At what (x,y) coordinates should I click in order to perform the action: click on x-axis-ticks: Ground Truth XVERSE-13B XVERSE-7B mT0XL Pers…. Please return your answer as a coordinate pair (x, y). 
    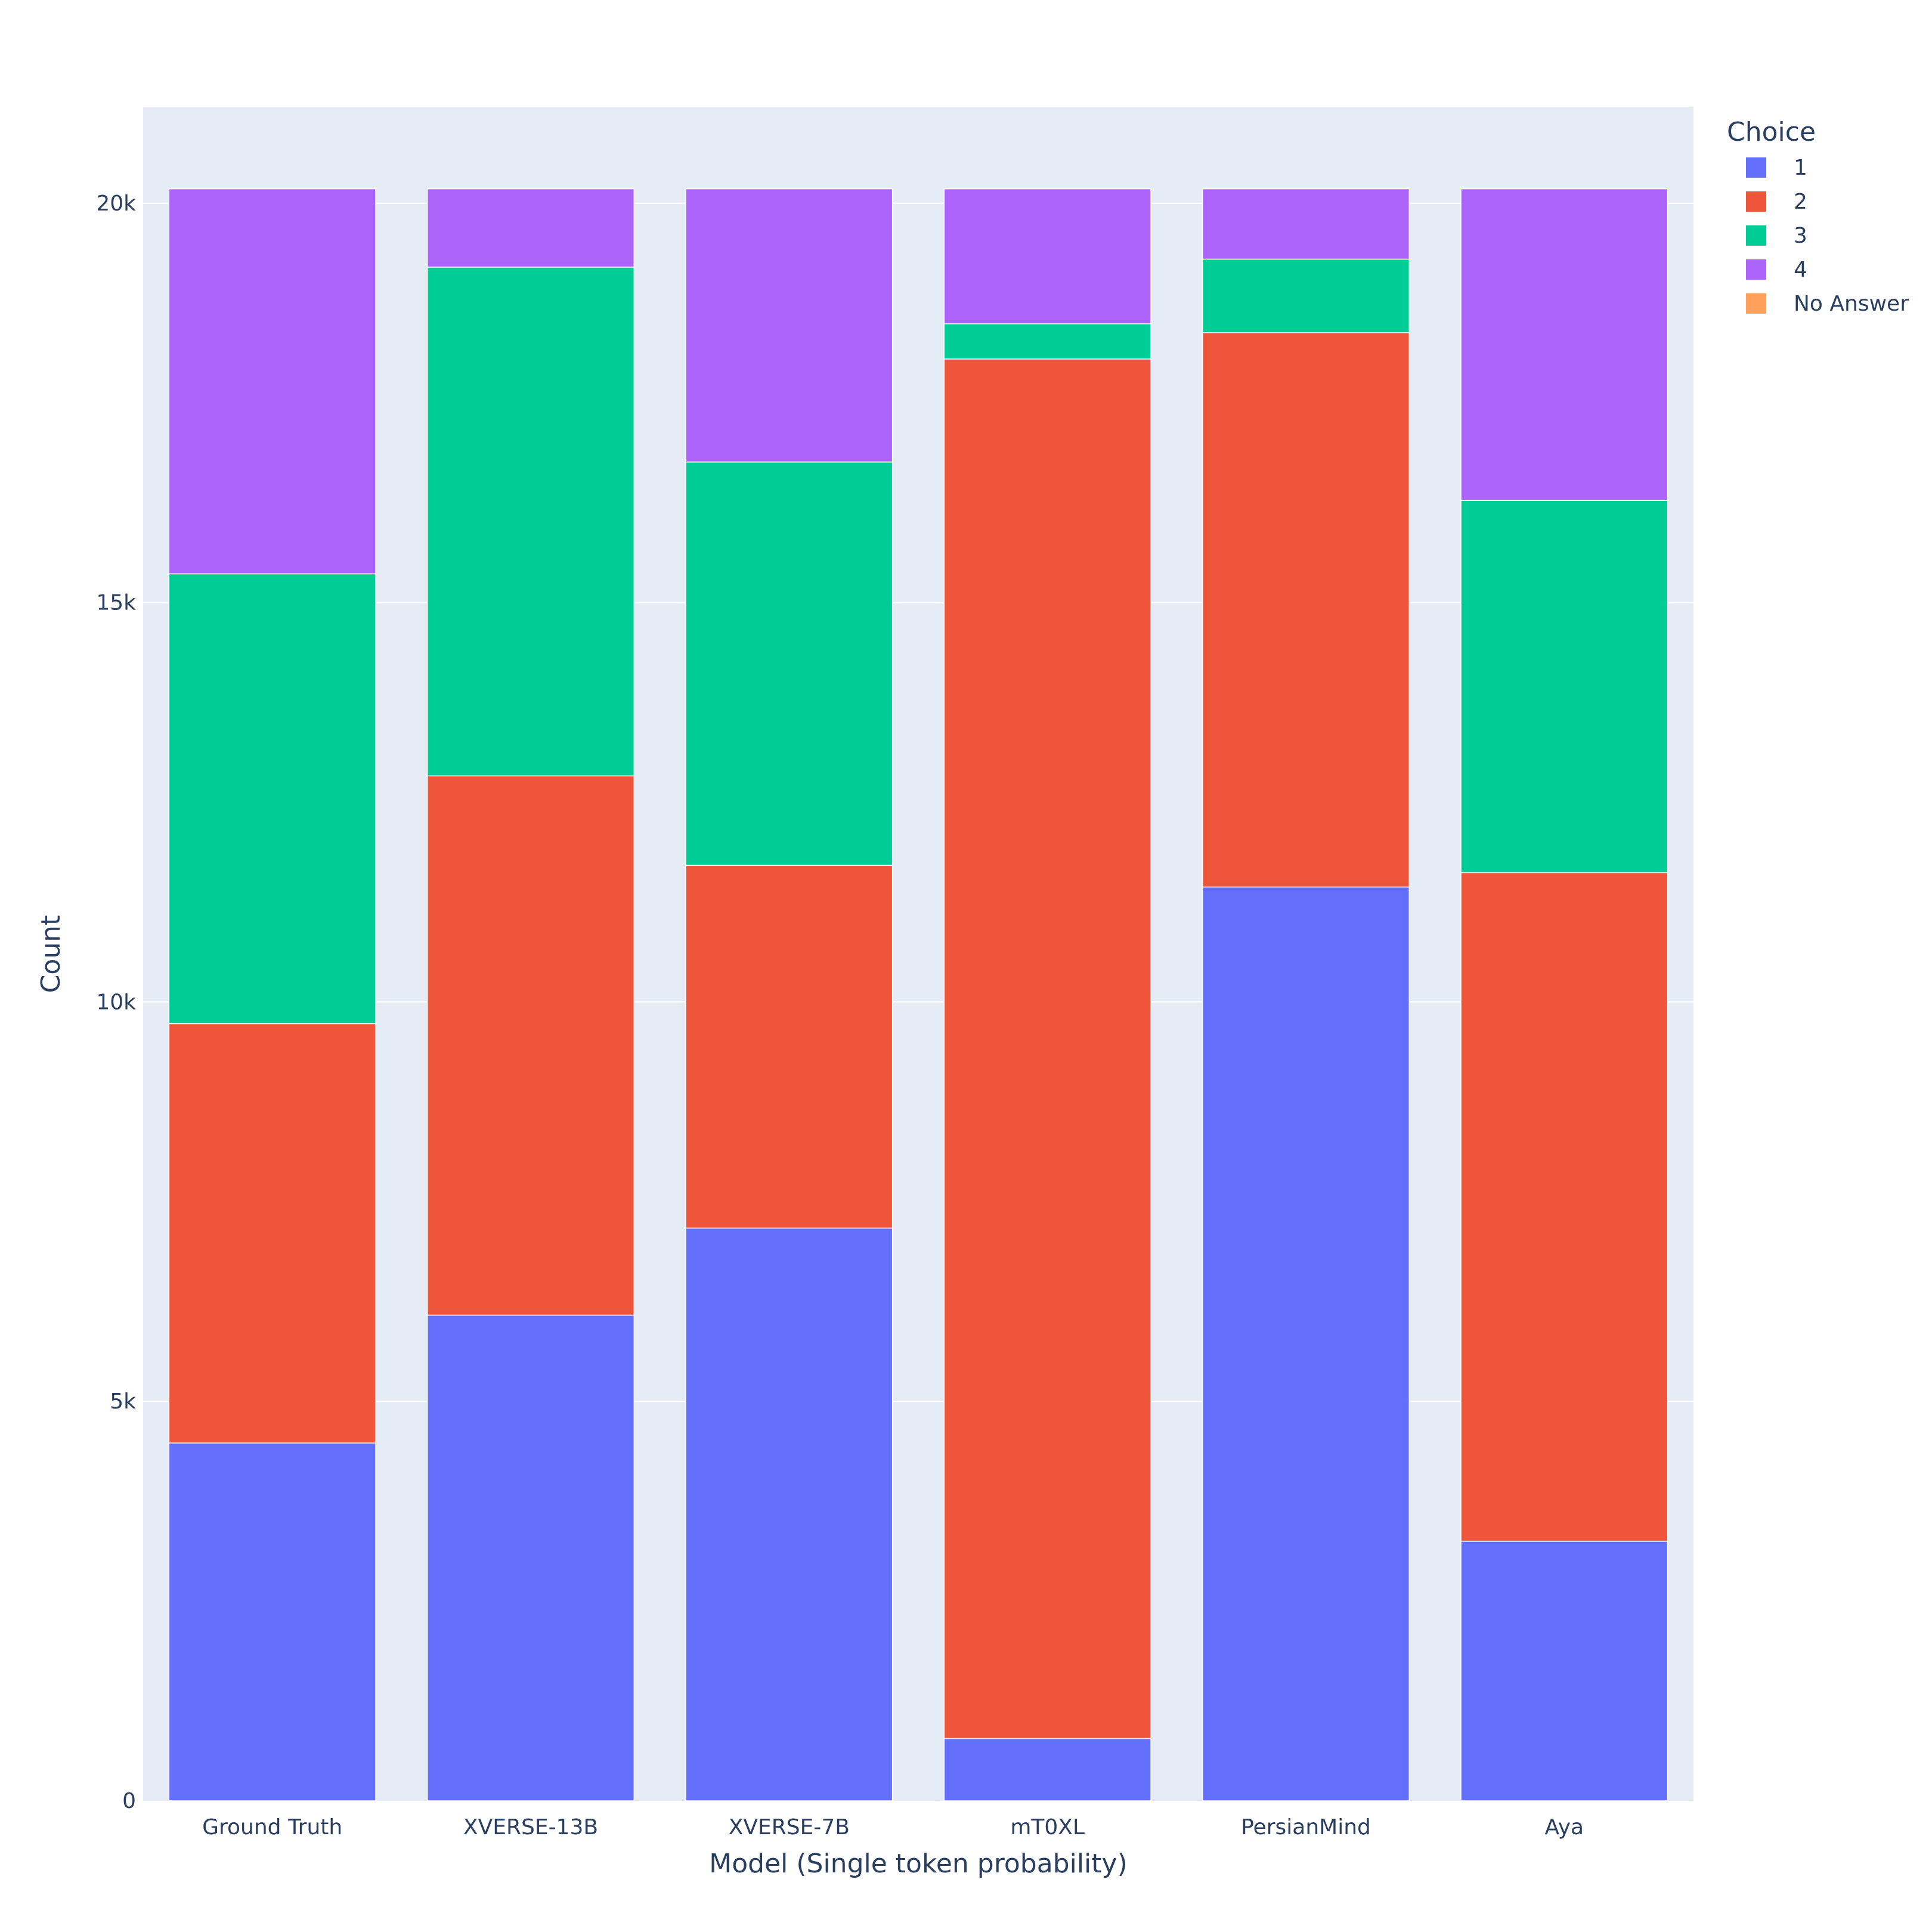
    Looking at the image, I should click on (893, 1828).